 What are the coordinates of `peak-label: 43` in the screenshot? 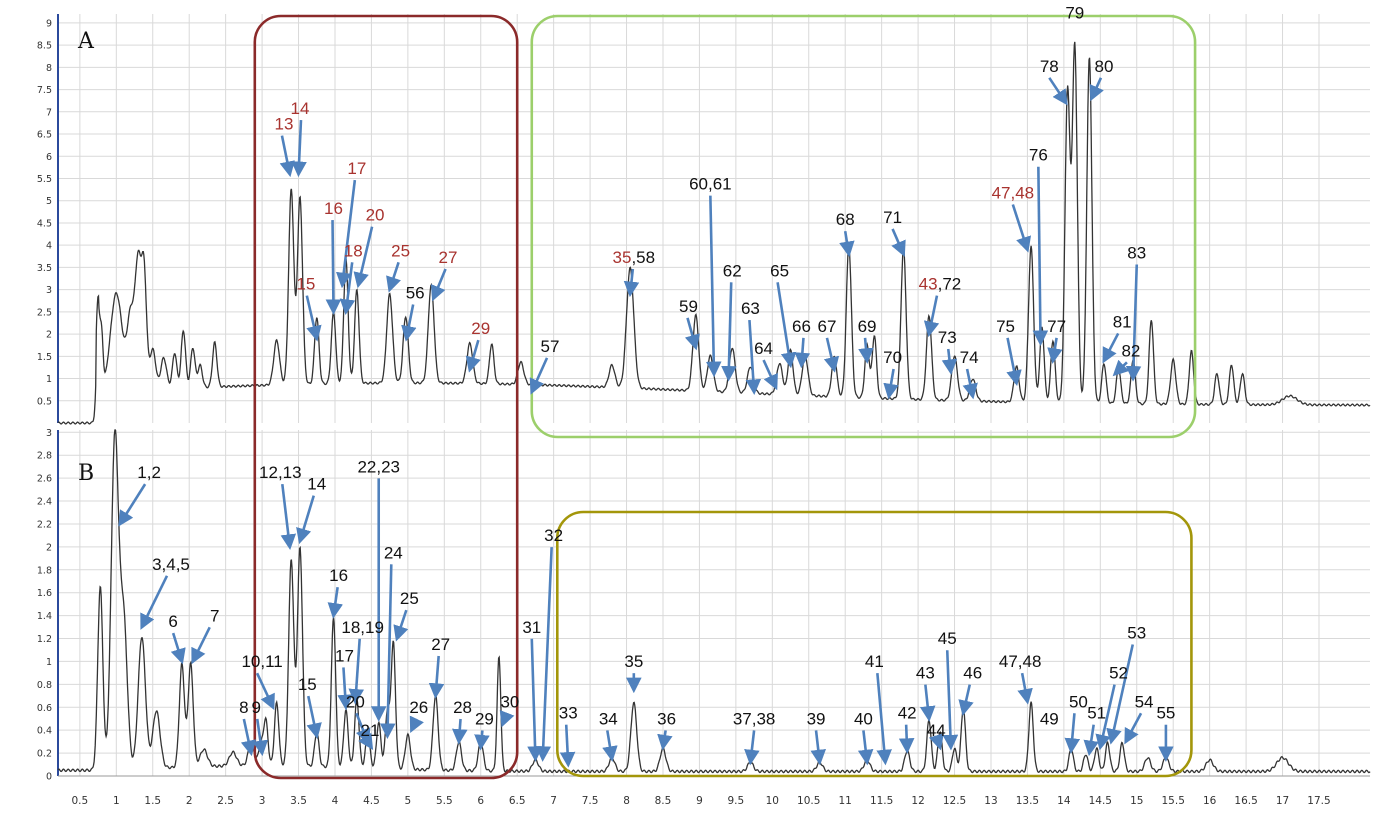 It's located at (925, 673).